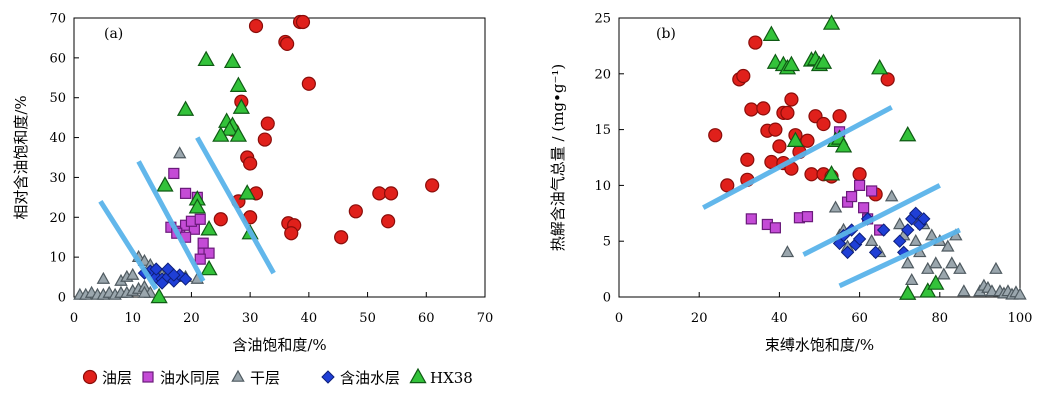 The image size is (1039, 396). I want to click on legend-item: 油水同层, so click(181, 378).